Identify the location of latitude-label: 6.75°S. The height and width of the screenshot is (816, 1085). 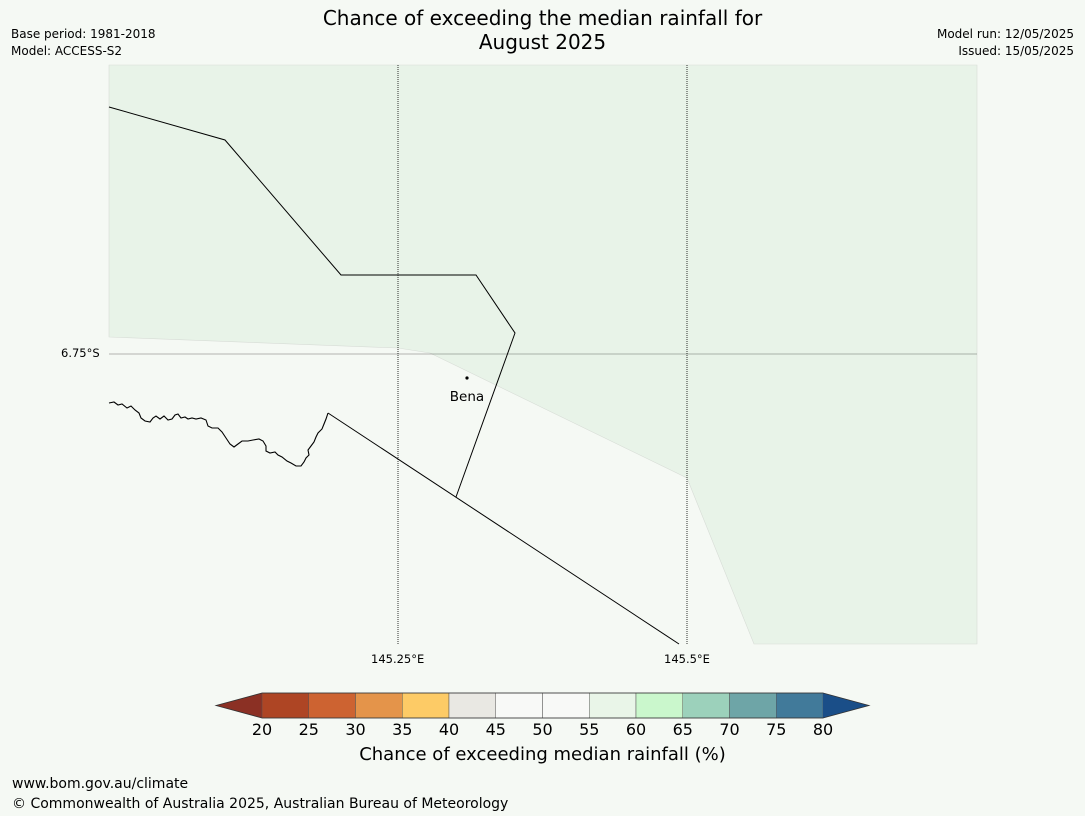
(80, 353).